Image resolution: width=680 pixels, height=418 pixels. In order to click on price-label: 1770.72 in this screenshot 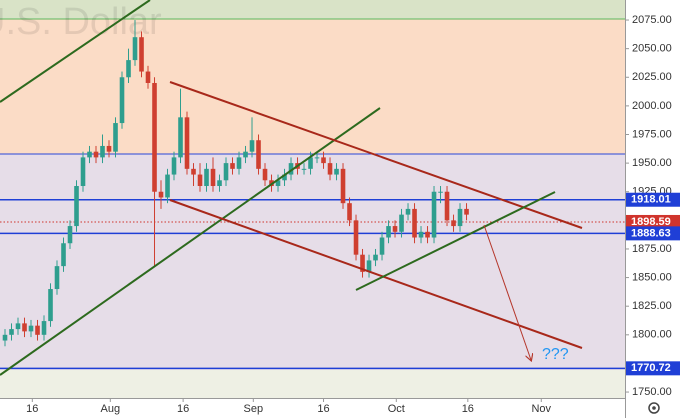, I will do `click(651, 368)`.